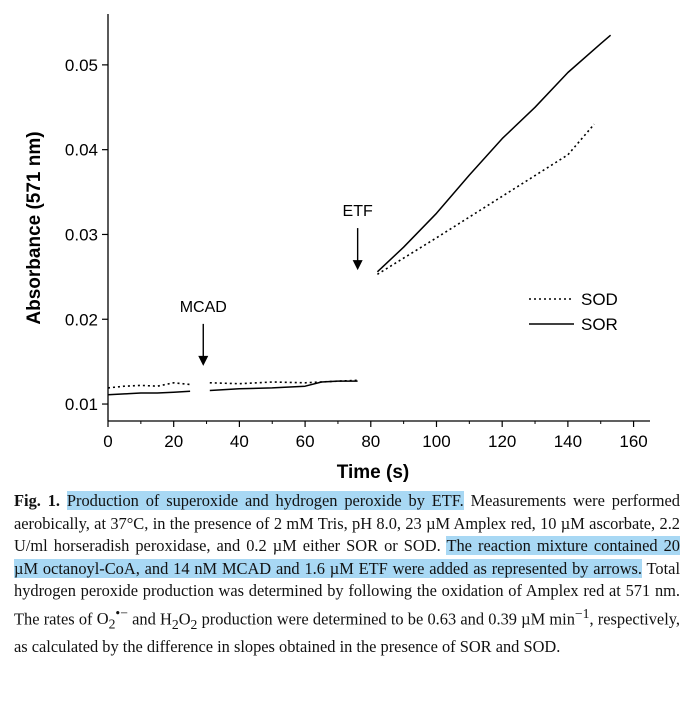 Image resolution: width=693 pixels, height=720 pixels. Describe the element at coordinates (149, 618) in the screenshot. I see `caption-text-3: and H` at that location.